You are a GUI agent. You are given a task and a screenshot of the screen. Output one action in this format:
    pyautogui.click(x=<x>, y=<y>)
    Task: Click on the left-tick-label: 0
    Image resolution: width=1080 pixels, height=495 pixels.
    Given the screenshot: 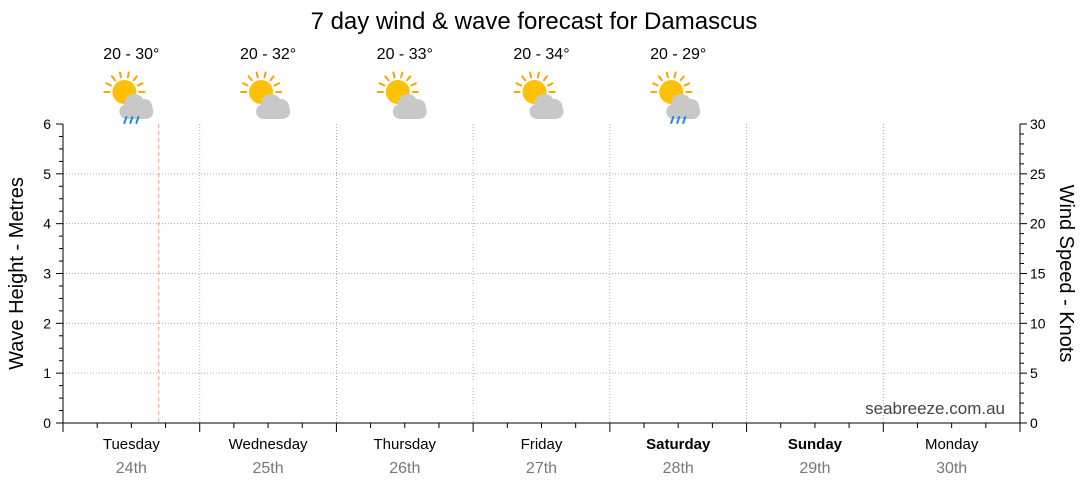 What is the action you would take?
    pyautogui.click(x=47, y=423)
    